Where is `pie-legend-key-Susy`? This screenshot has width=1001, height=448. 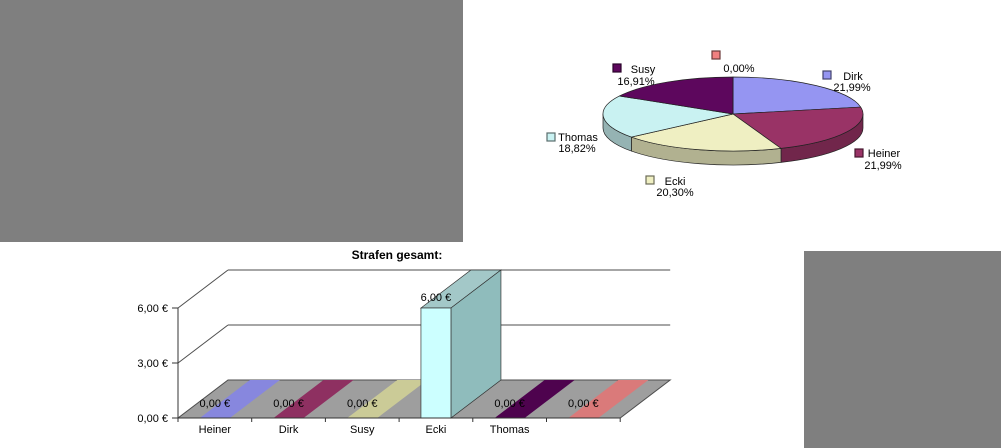
pie-legend-key-Susy is located at coordinates (617, 68).